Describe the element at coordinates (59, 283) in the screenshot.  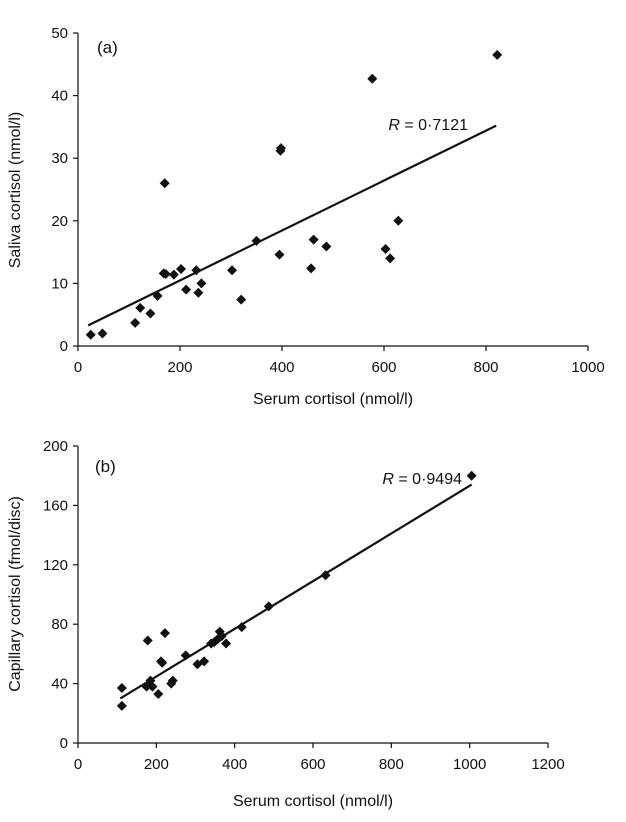
I see `y-tick-label-a: 10` at that location.